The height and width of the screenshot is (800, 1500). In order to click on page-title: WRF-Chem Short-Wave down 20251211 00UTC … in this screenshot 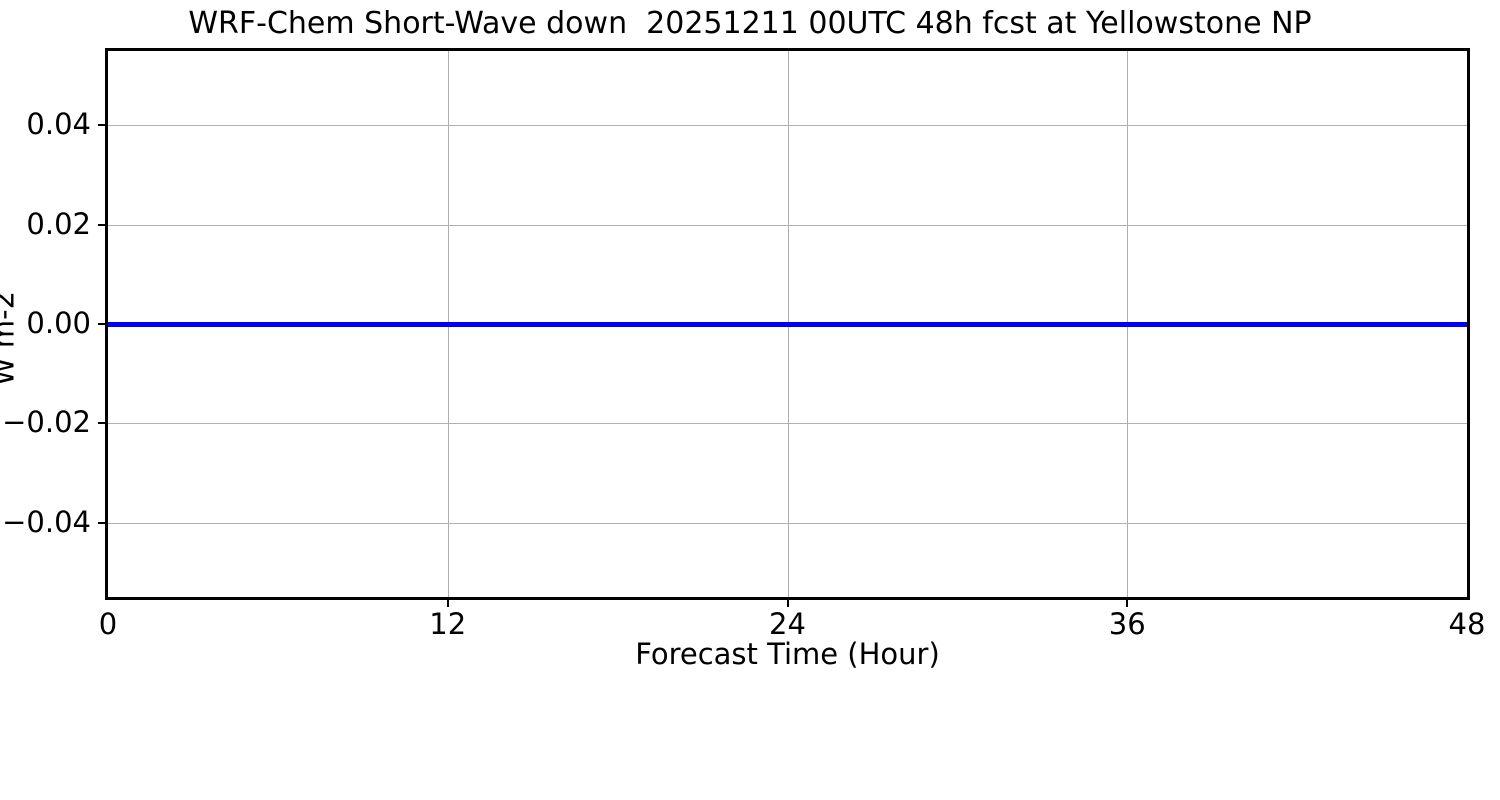, I will do `click(750, 23)`.